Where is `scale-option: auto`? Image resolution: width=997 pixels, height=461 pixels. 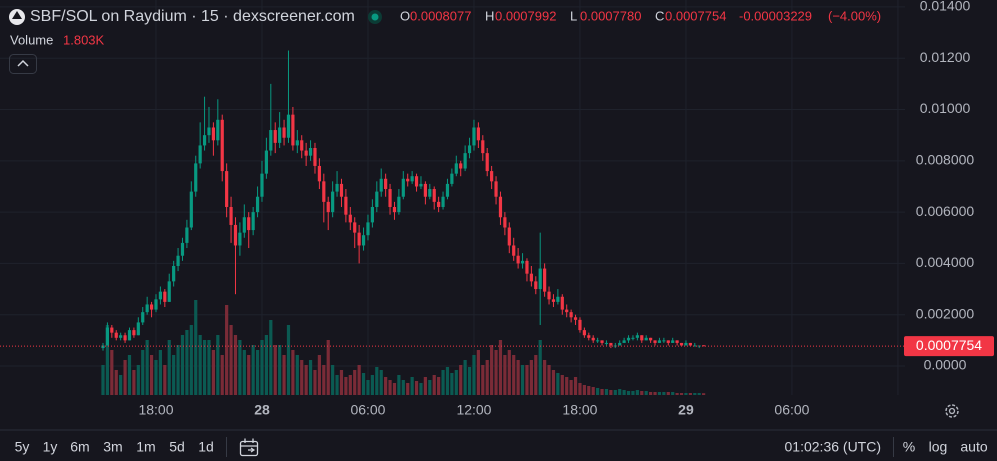 scale-option: auto is located at coordinates (973, 447).